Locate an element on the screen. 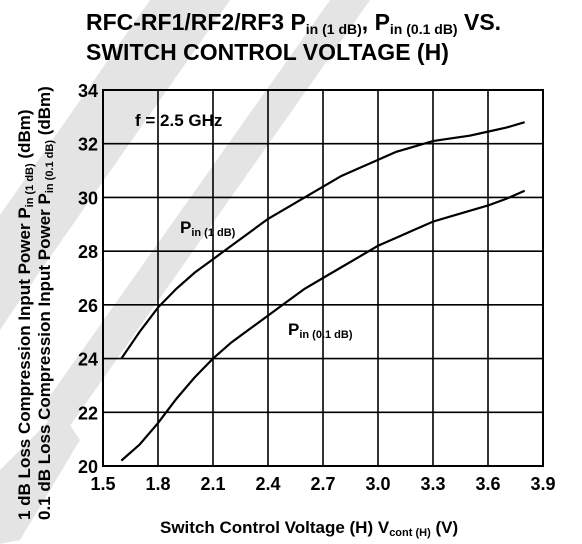 The width and height of the screenshot is (582, 544). x-tick-label: 2.4 is located at coordinates (267, 484).